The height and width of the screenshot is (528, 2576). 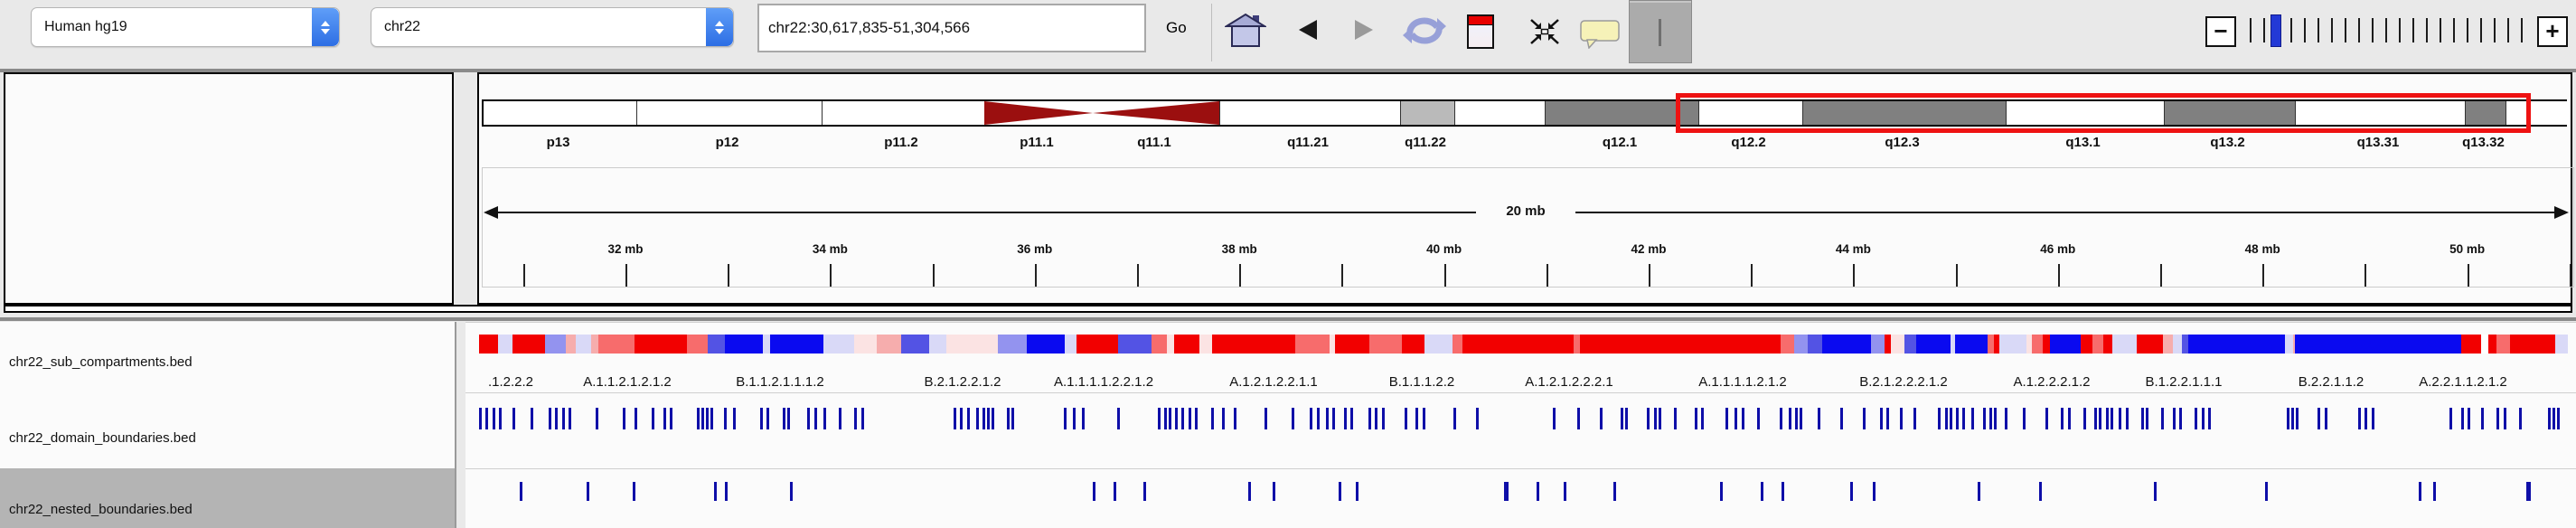 I want to click on locus-input, so click(x=952, y=28).